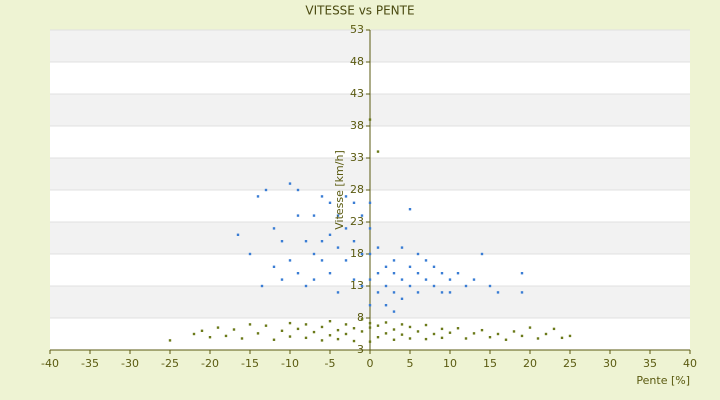 The image size is (720, 400). Describe the element at coordinates (357, 29) in the screenshot. I see `y-tick-label: 53` at that location.